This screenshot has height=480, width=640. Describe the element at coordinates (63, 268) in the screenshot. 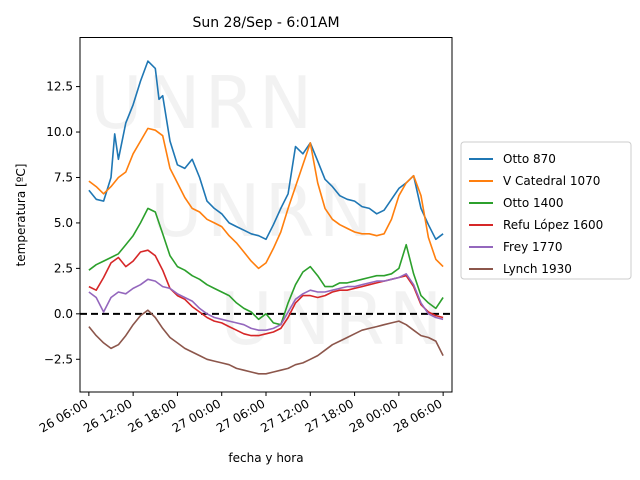

I see `y-tick-label: 2.5` at that location.